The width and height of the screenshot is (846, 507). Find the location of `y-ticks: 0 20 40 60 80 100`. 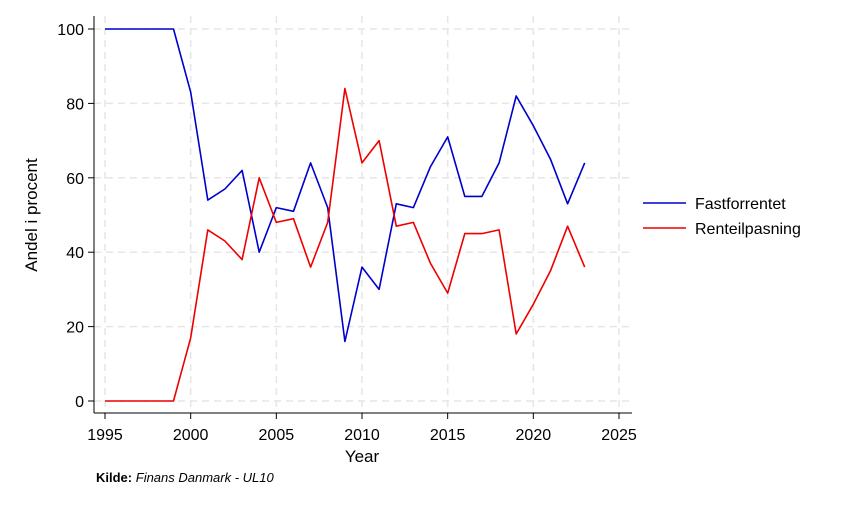

y-ticks: 0 20 40 60 80 100 is located at coordinates (75, 216).